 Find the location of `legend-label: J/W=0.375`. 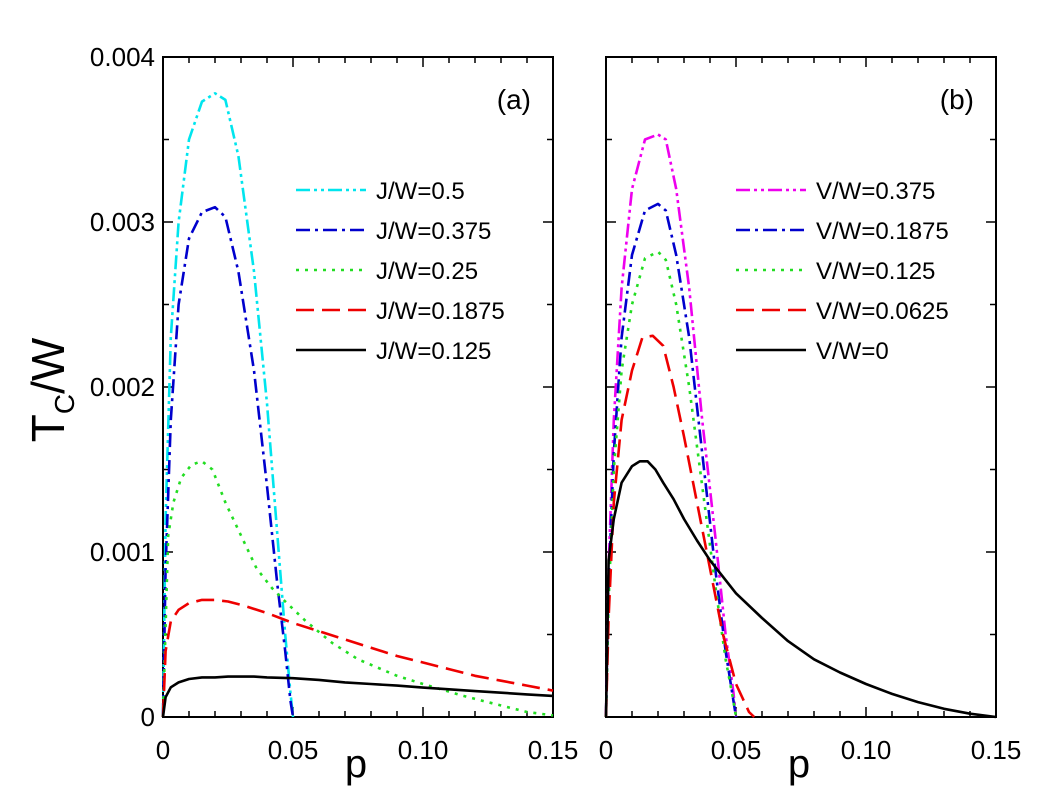

legend-label: J/W=0.375 is located at coordinates (433, 231).